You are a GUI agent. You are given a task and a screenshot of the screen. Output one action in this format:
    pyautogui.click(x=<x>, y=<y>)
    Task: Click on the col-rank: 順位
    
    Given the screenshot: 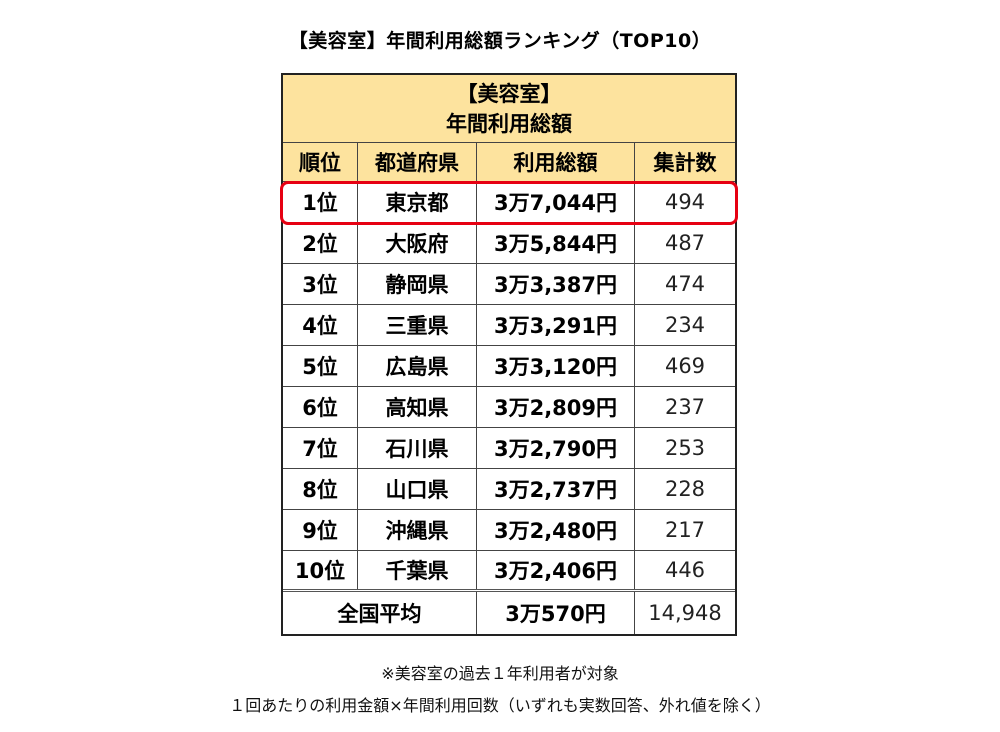 What is the action you would take?
    pyautogui.click(x=320, y=162)
    